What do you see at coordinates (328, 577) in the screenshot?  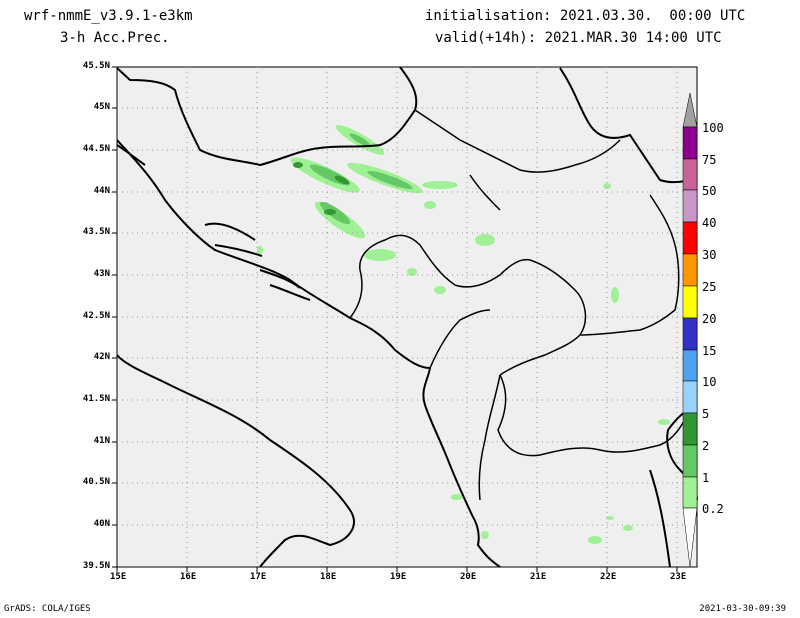 I see `lon-label: 18E` at bounding box center [328, 577].